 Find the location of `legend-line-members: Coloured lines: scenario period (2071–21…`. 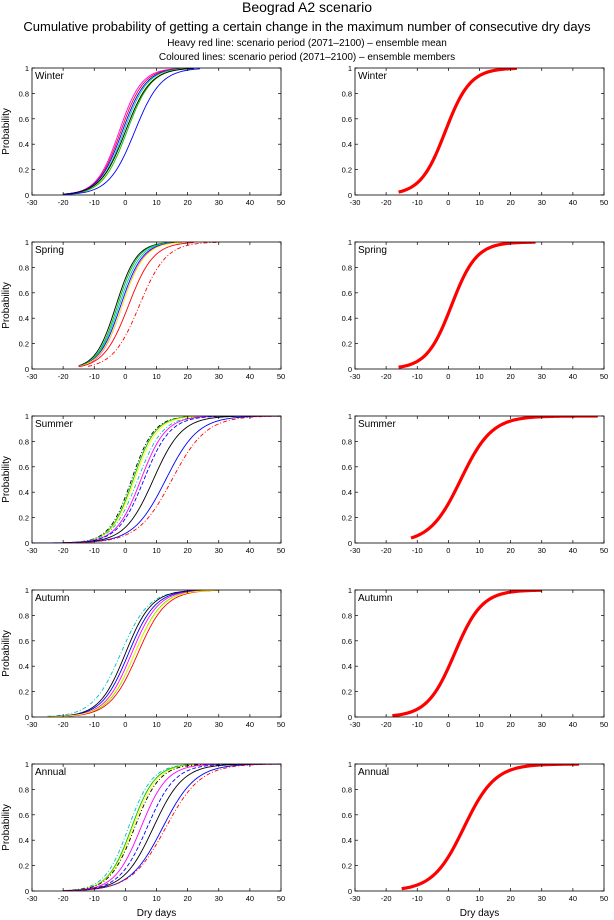

legend-line-members: Coloured lines: scenario period (2071–21… is located at coordinates (307, 57).